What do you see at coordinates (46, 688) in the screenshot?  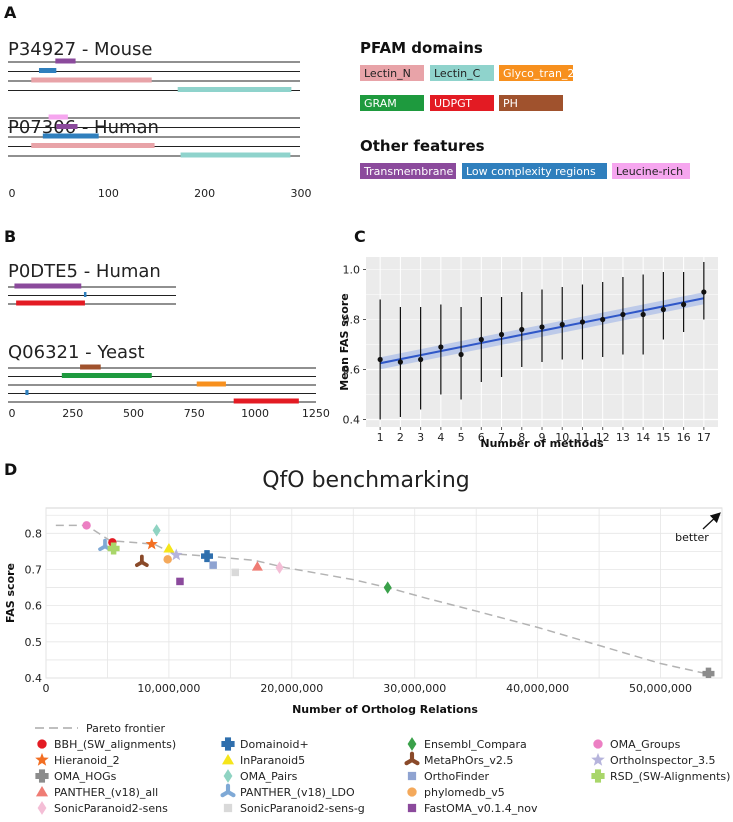 I see `panel-d-x-tick-label: 0` at bounding box center [46, 688].